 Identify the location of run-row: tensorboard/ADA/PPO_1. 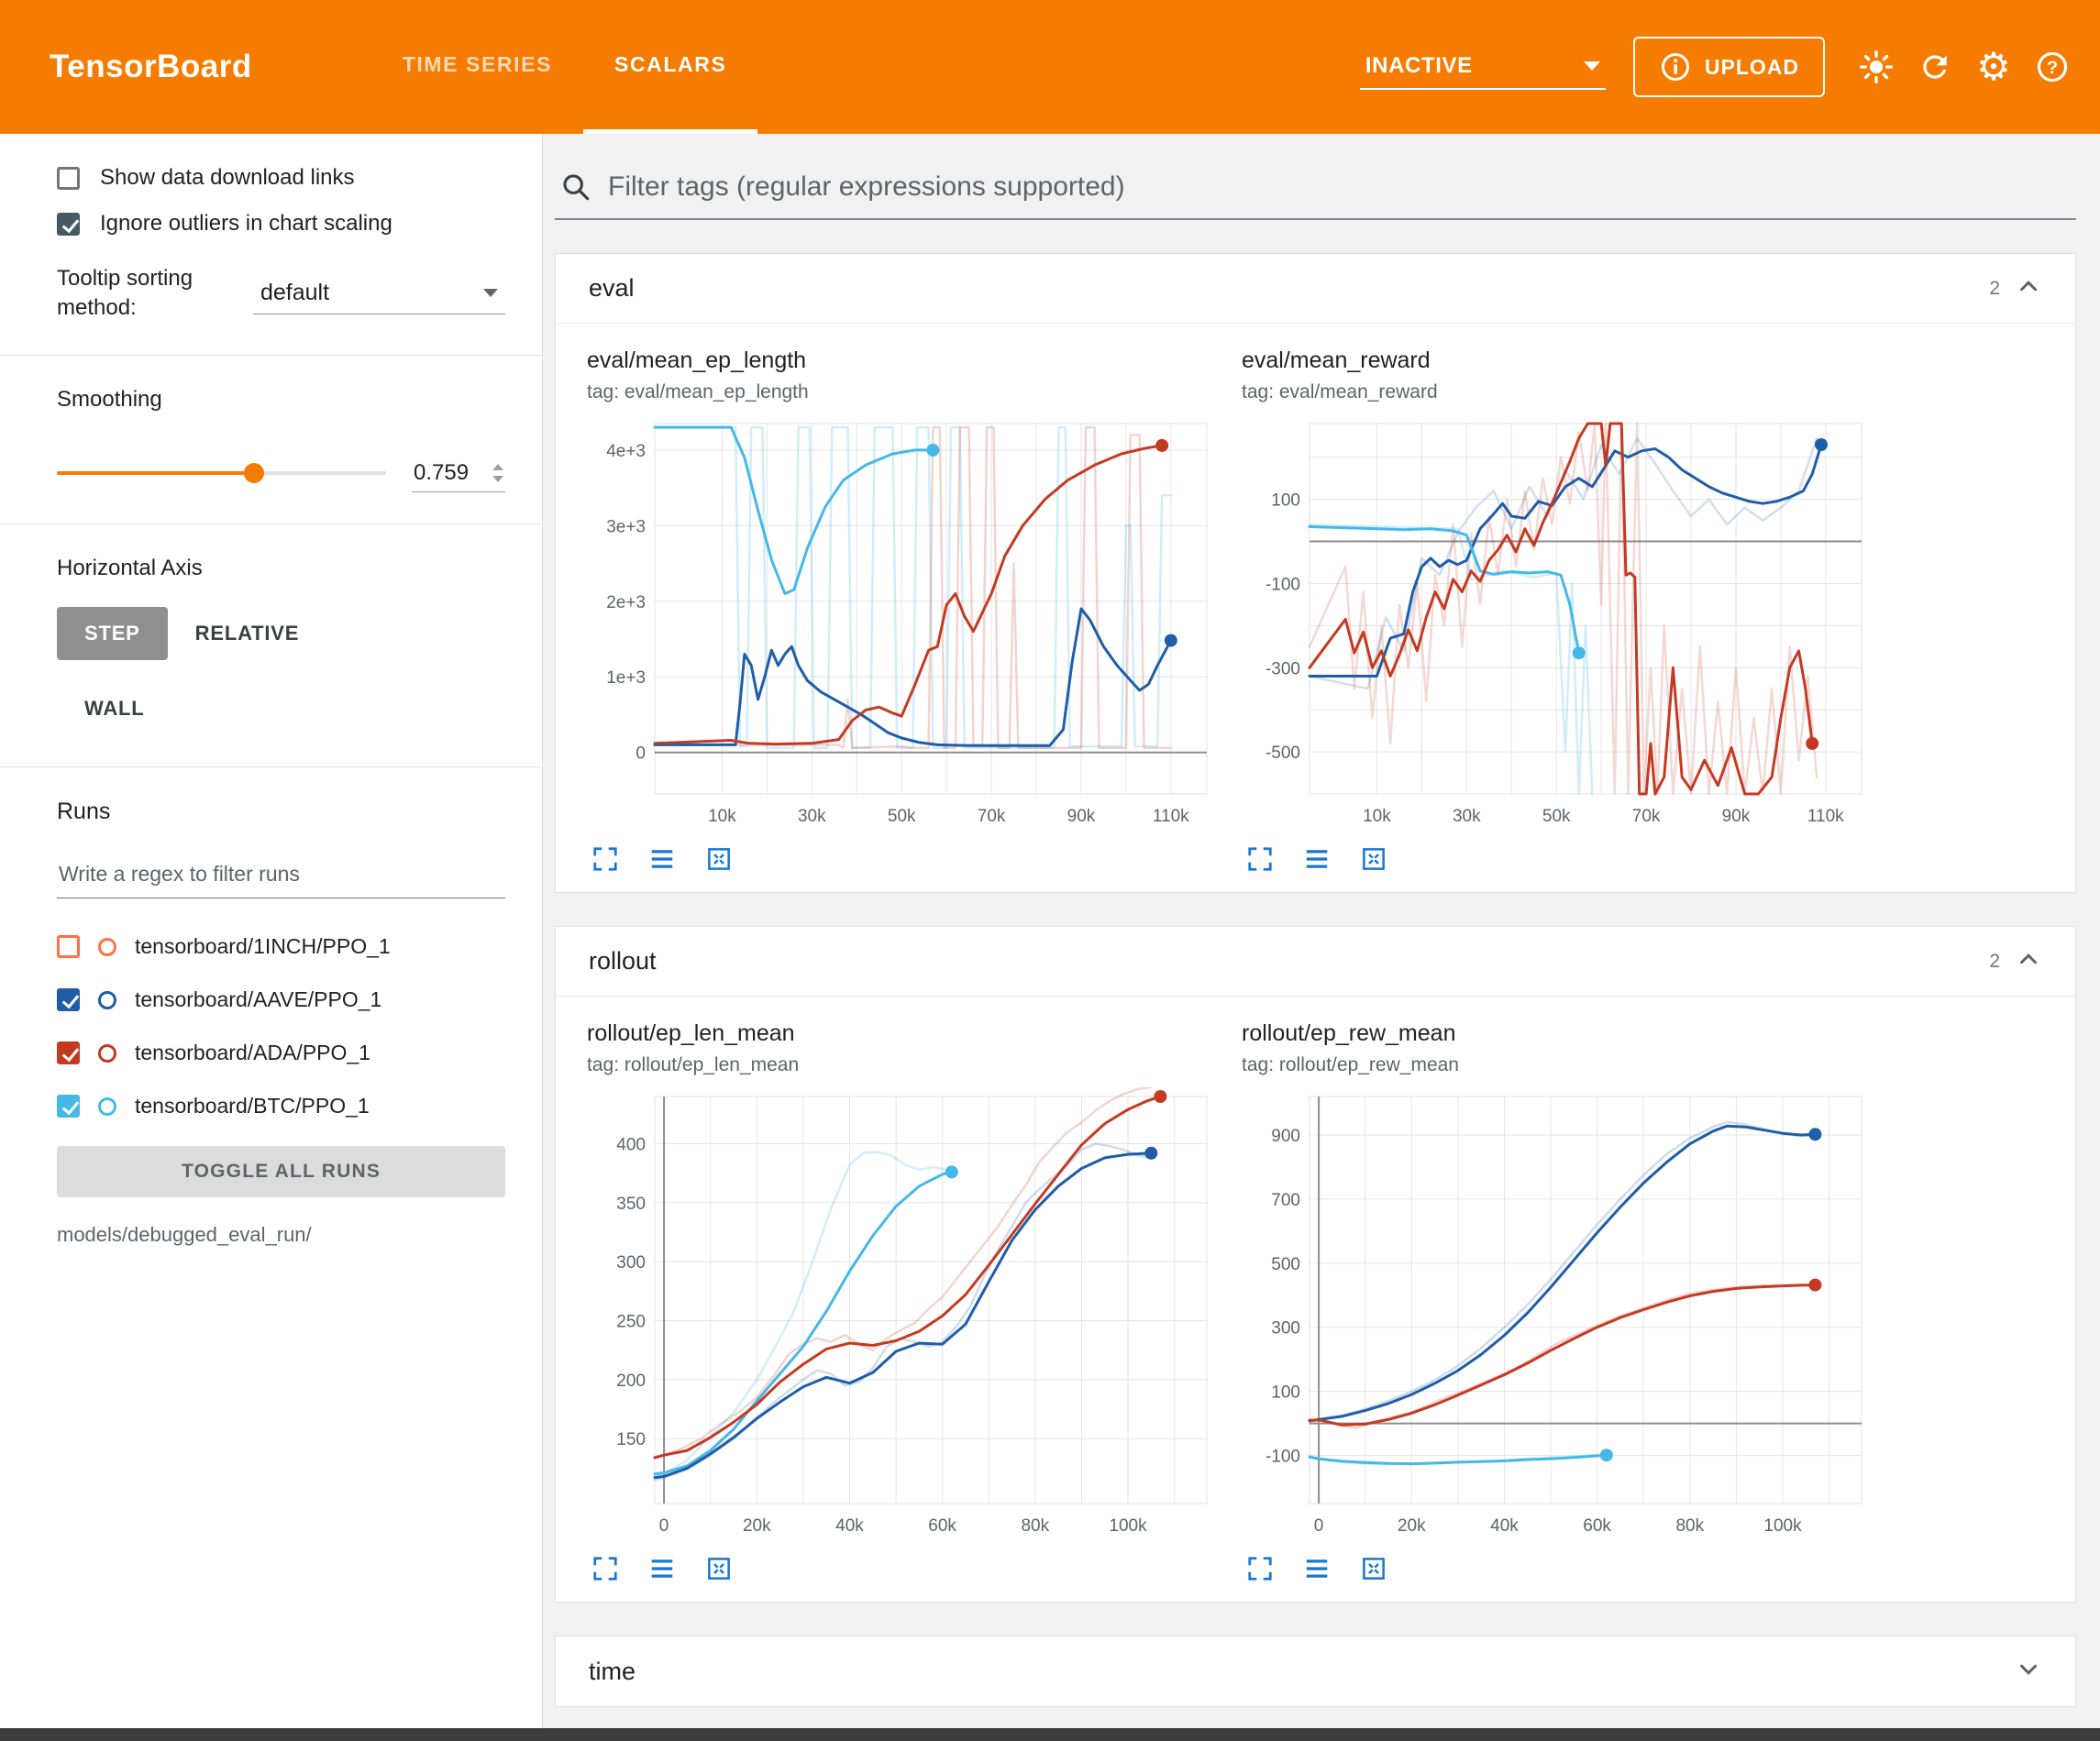
(281, 1054).